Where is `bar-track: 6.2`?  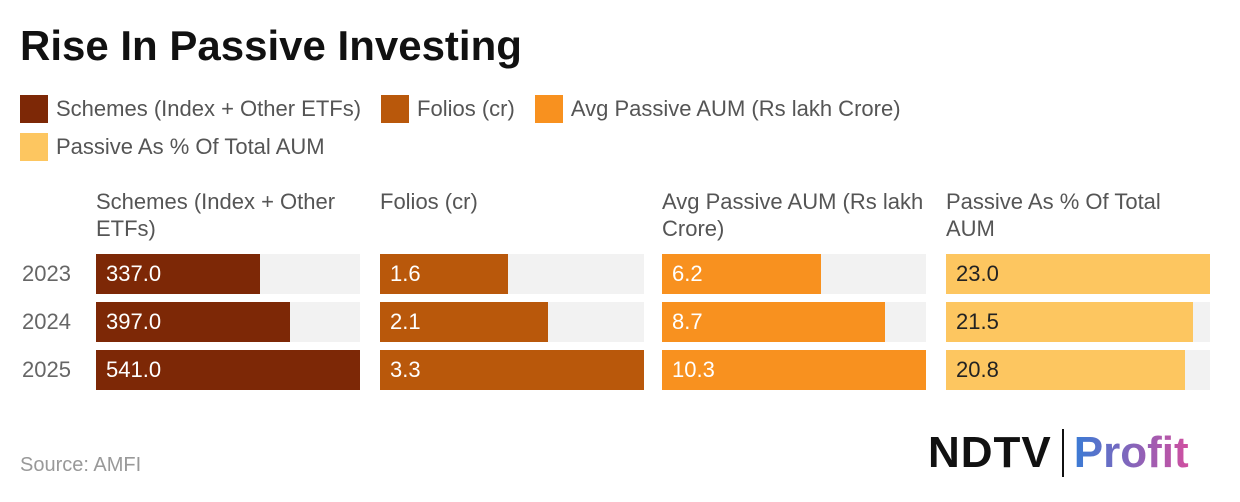 bar-track: 6.2 is located at coordinates (794, 274).